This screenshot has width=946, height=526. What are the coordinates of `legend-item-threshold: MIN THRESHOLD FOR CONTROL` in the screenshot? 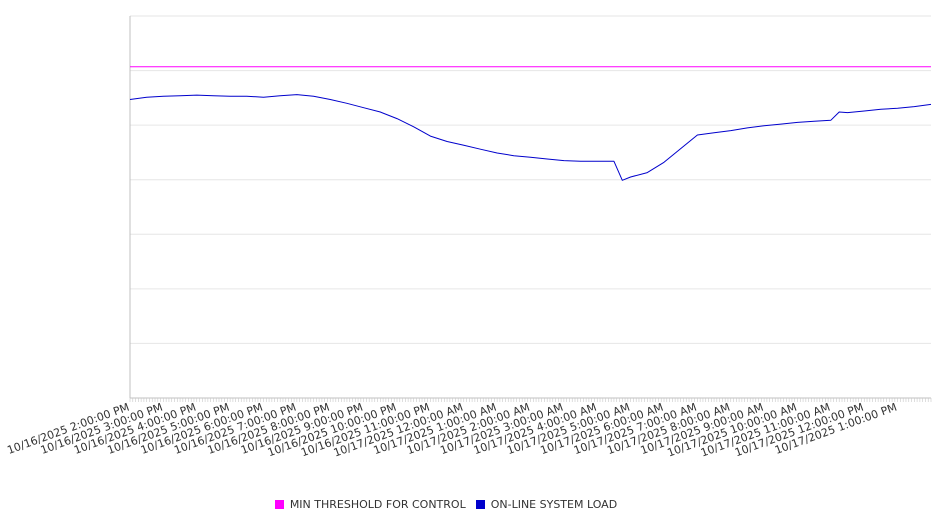 It's located at (370, 504).